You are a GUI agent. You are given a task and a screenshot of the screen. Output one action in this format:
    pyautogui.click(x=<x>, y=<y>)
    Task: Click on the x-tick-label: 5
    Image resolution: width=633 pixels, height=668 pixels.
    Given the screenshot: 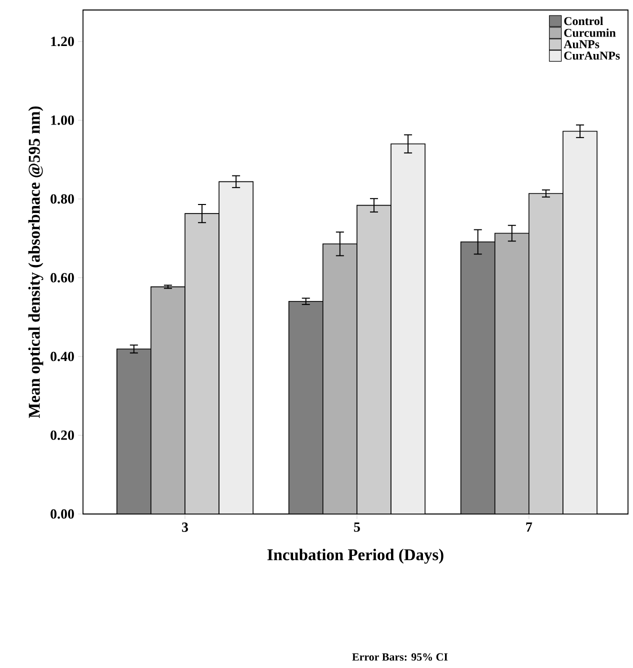 What is the action you would take?
    pyautogui.click(x=357, y=527)
    